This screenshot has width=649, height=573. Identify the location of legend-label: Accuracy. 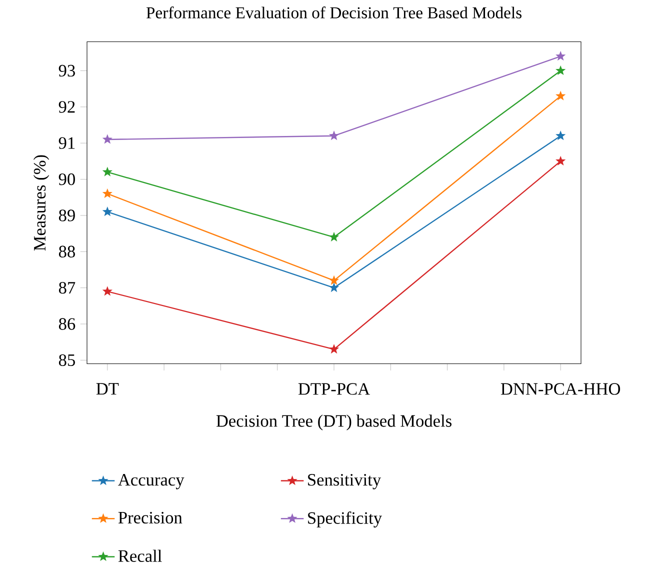
(151, 482).